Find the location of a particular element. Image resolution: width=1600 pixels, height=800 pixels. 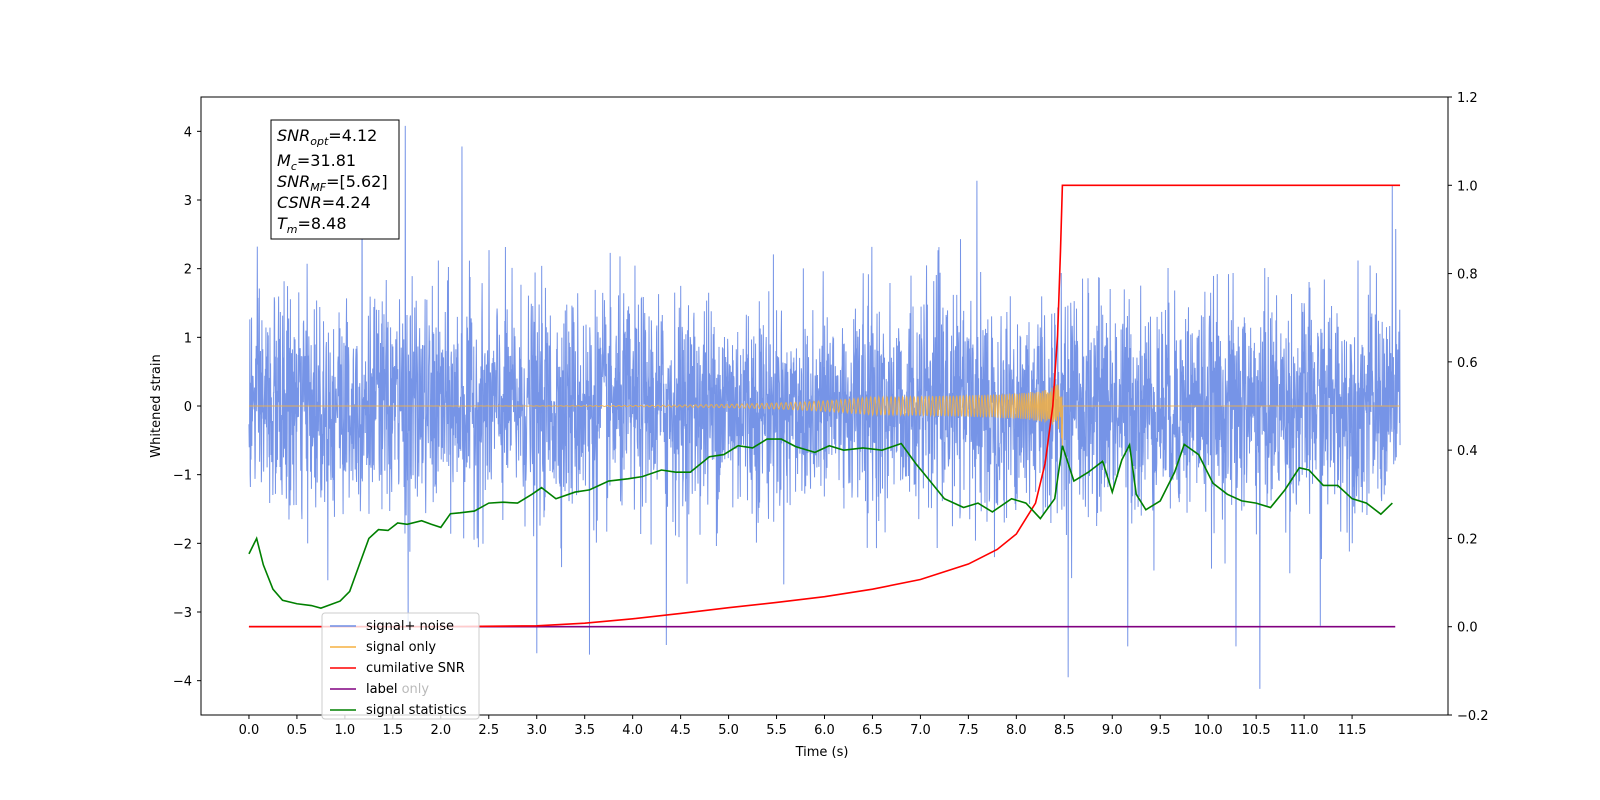

x-tick-label: 1.0 is located at coordinates (345, 730).